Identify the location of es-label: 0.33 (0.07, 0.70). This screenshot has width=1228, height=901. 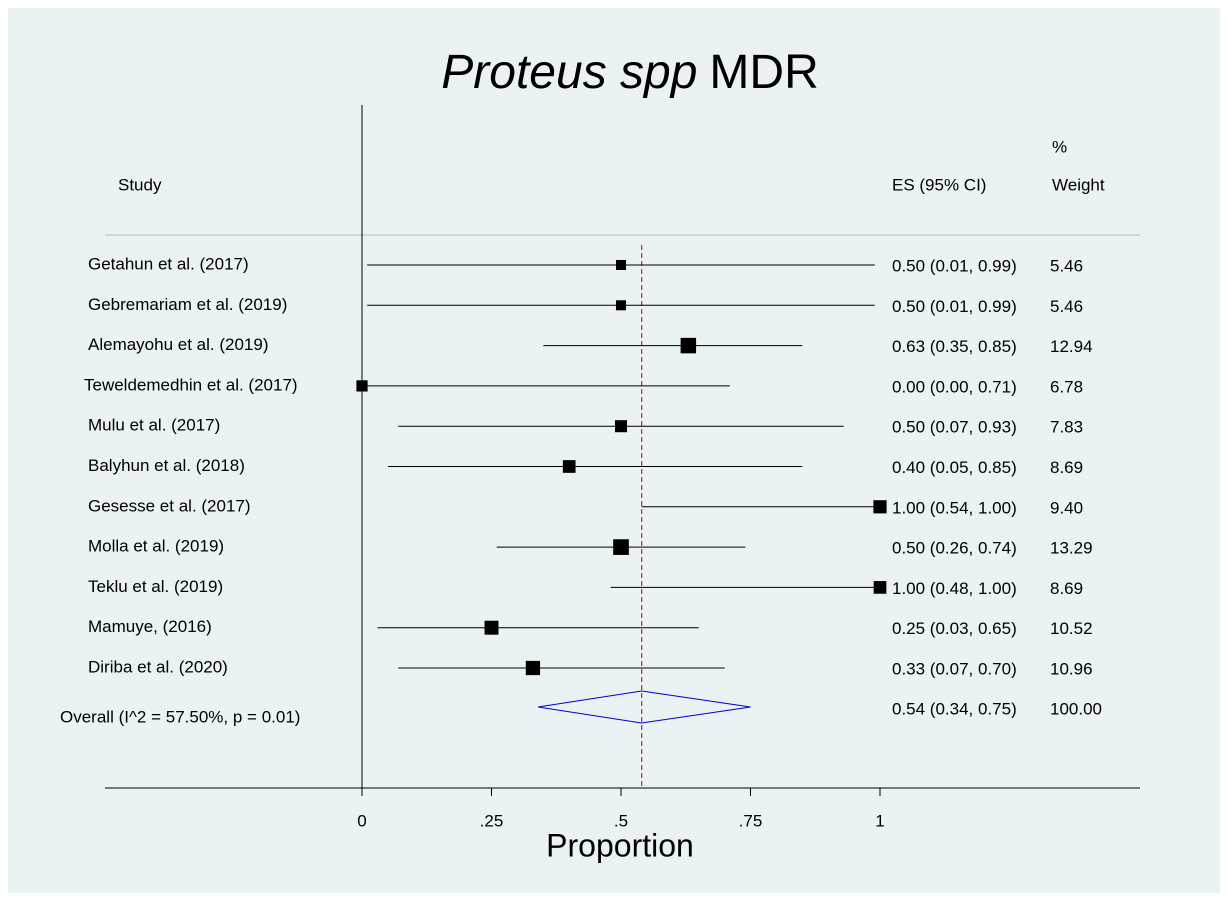
(954, 668).